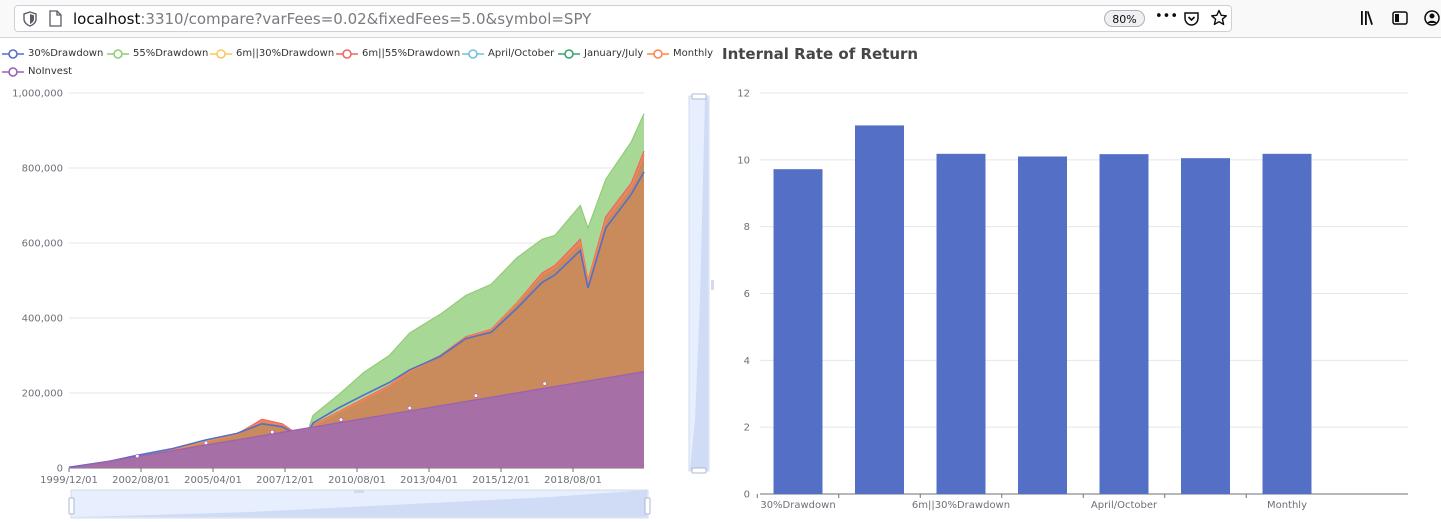 The height and width of the screenshot is (522, 1441). What do you see at coordinates (42, 319) in the screenshot?
I see `area-chart-y-tick-label: 400,000` at bounding box center [42, 319].